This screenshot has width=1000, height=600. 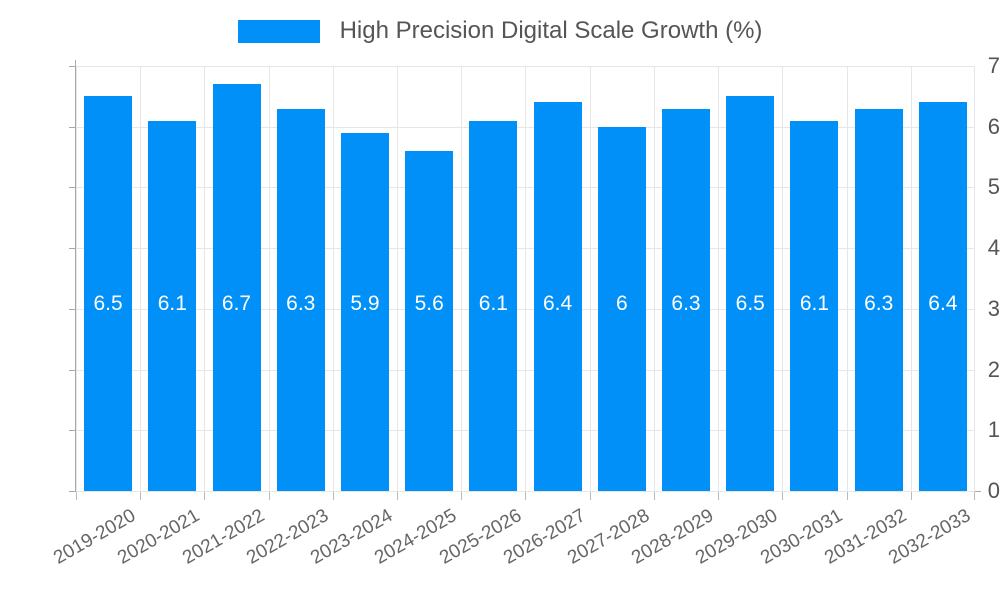 What do you see at coordinates (621, 303) in the screenshot?
I see `bar-value-label: 6` at bounding box center [621, 303].